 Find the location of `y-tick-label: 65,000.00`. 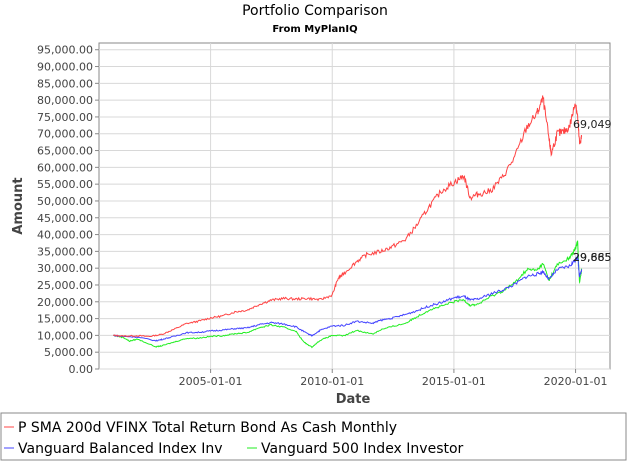

y-tick-label: 65,000.00 is located at coordinates (65, 151).